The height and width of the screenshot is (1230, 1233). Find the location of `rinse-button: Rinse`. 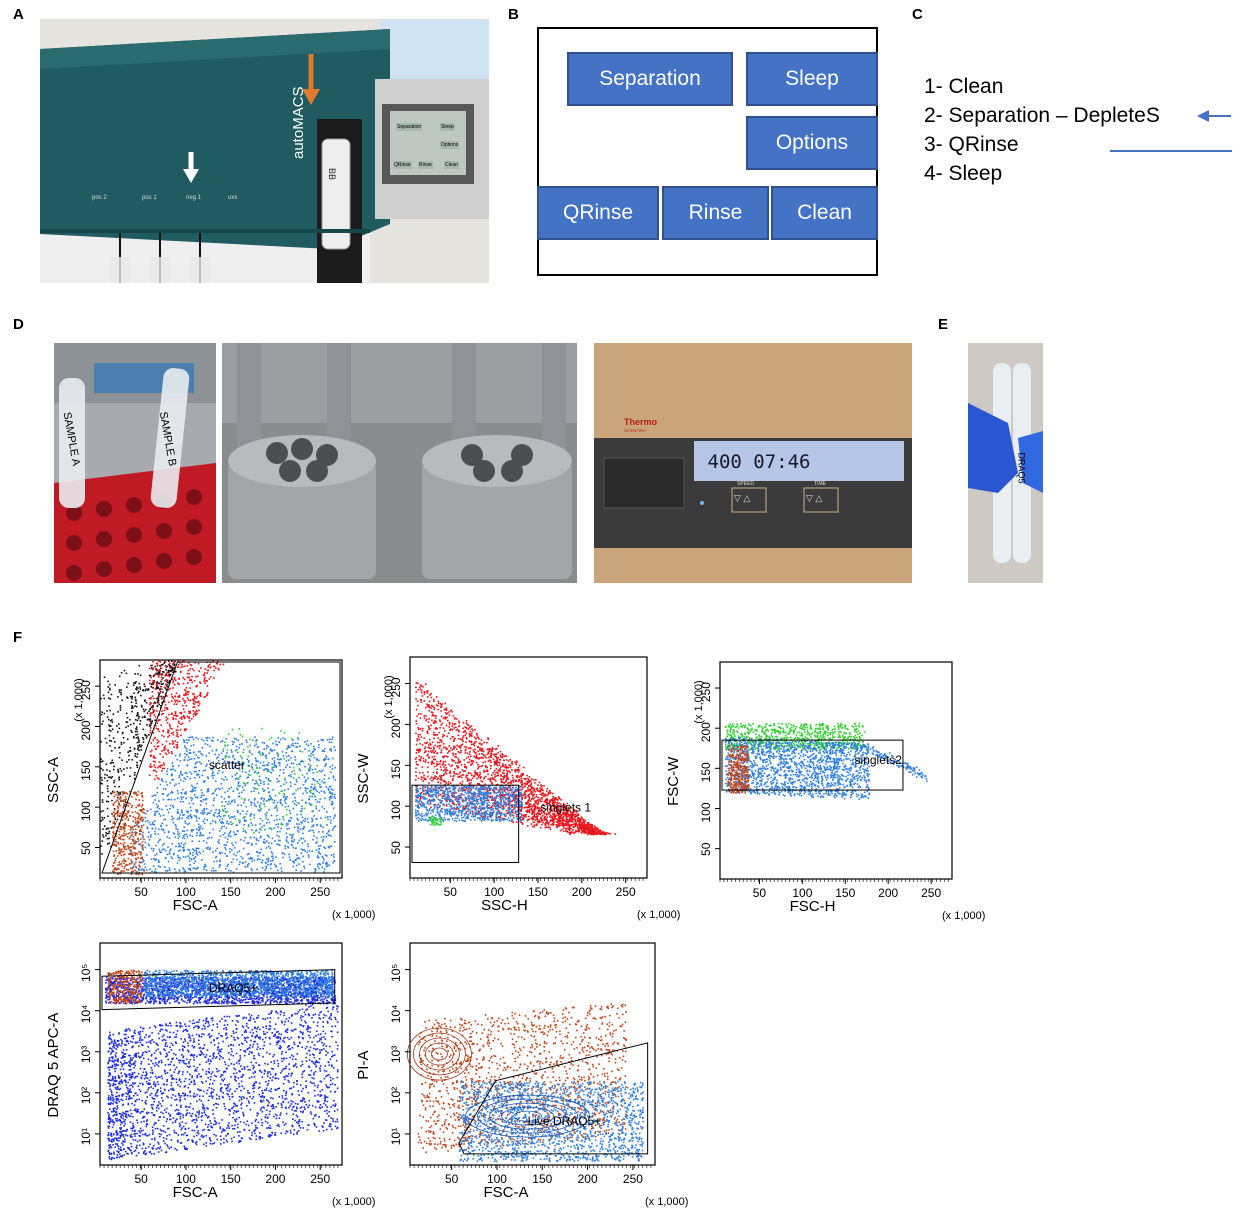

rinse-button: Rinse is located at coordinates (715, 213).